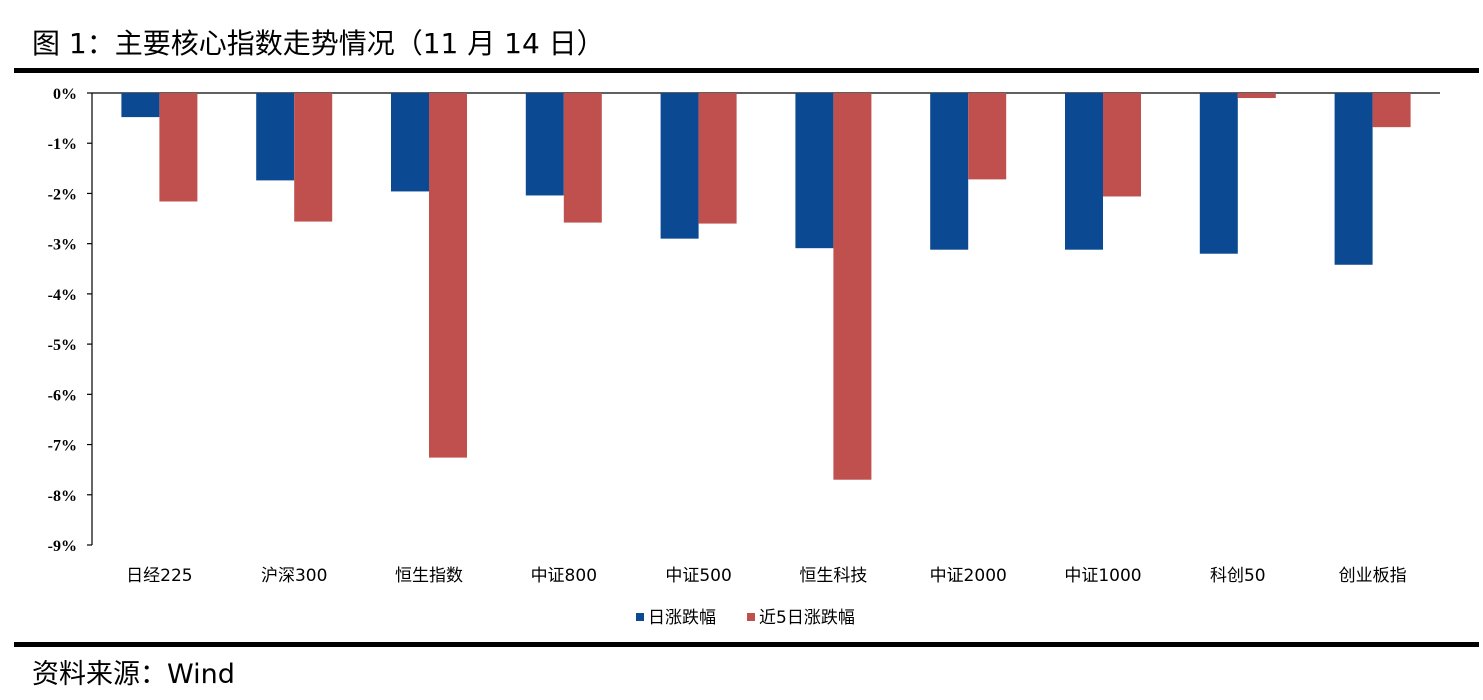 Image resolution: width=1483 pixels, height=700 pixels. Describe the element at coordinates (159, 576) in the screenshot. I see `x-category-label: 日经225` at that location.